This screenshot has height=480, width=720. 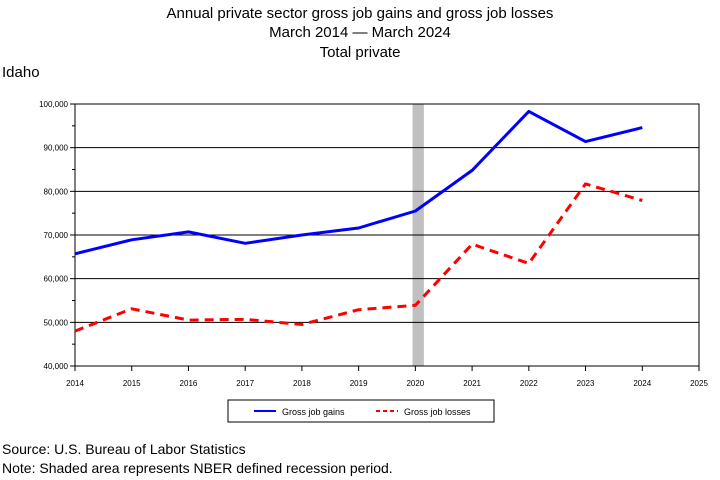 What do you see at coordinates (132, 383) in the screenshot?
I see `x-tick-label: 2015` at bounding box center [132, 383].